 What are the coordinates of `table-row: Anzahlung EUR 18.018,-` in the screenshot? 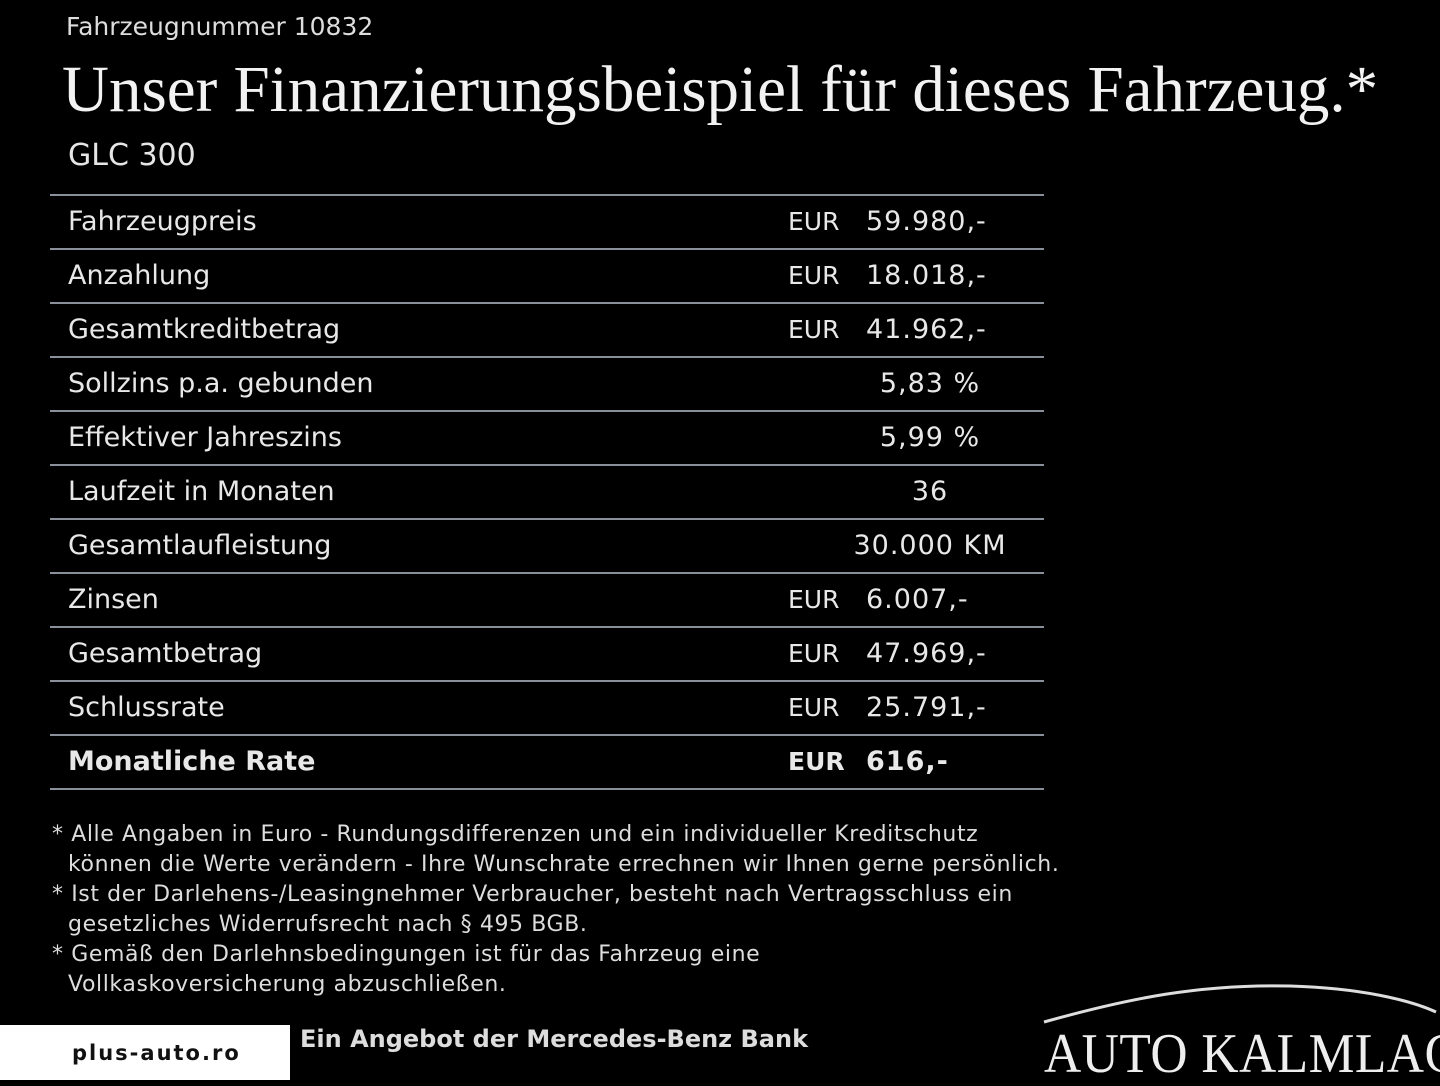 It's located at (547, 275).